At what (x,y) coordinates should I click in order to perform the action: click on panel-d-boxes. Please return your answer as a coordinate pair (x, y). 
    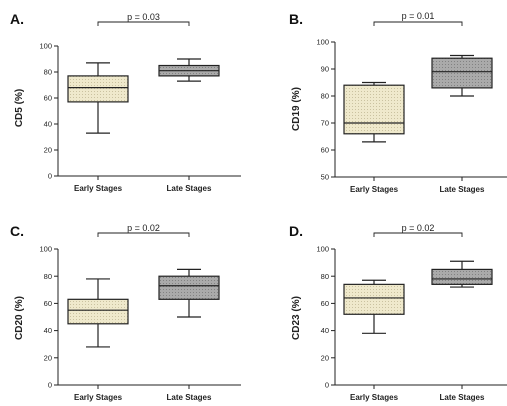
    Looking at the image, I should click on (418, 297).